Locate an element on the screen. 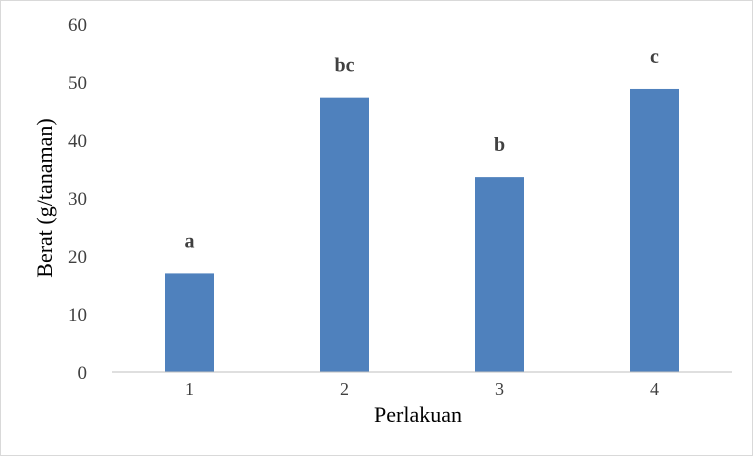 The height and width of the screenshot is (456, 753). y-tick-label: 50 is located at coordinates (77, 83).